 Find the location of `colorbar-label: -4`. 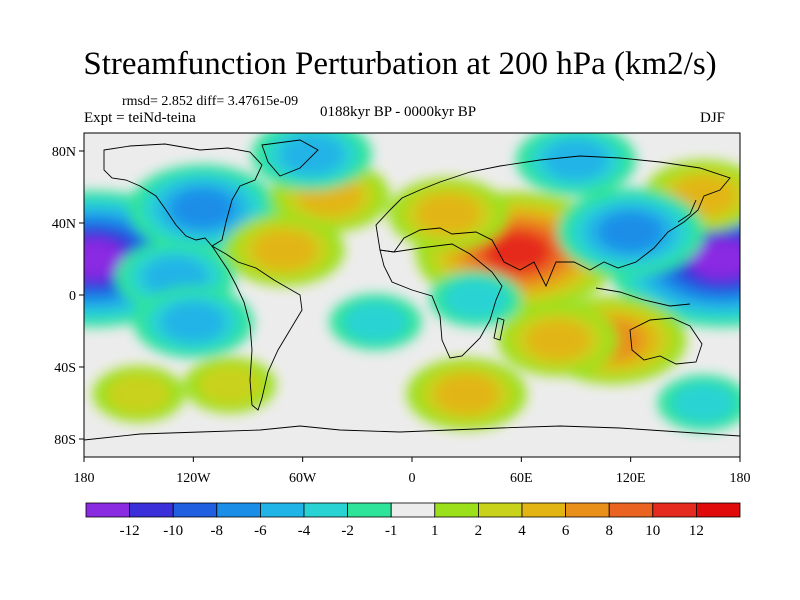

colorbar-label: -4 is located at coordinates (304, 531).